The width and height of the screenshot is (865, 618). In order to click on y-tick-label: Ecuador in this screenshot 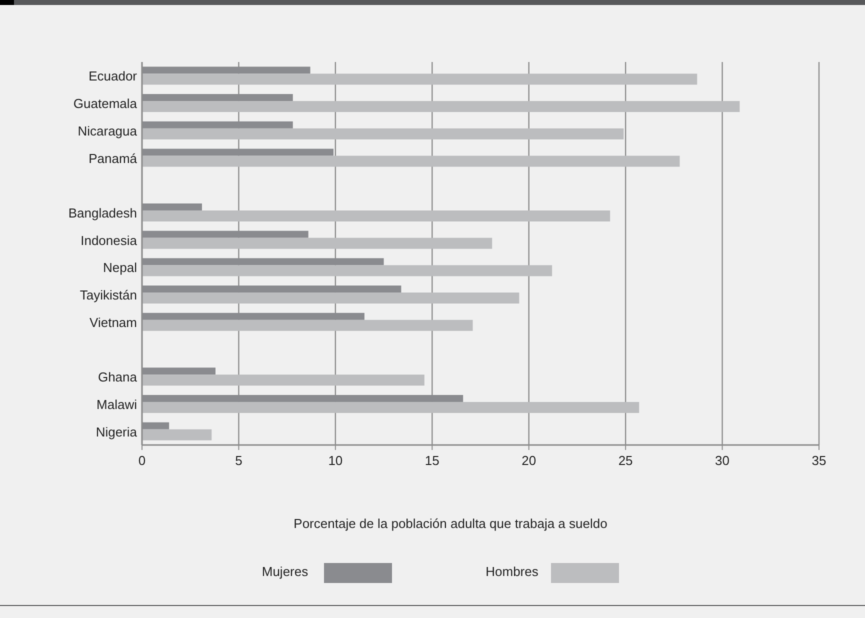, I will do `click(113, 76)`.